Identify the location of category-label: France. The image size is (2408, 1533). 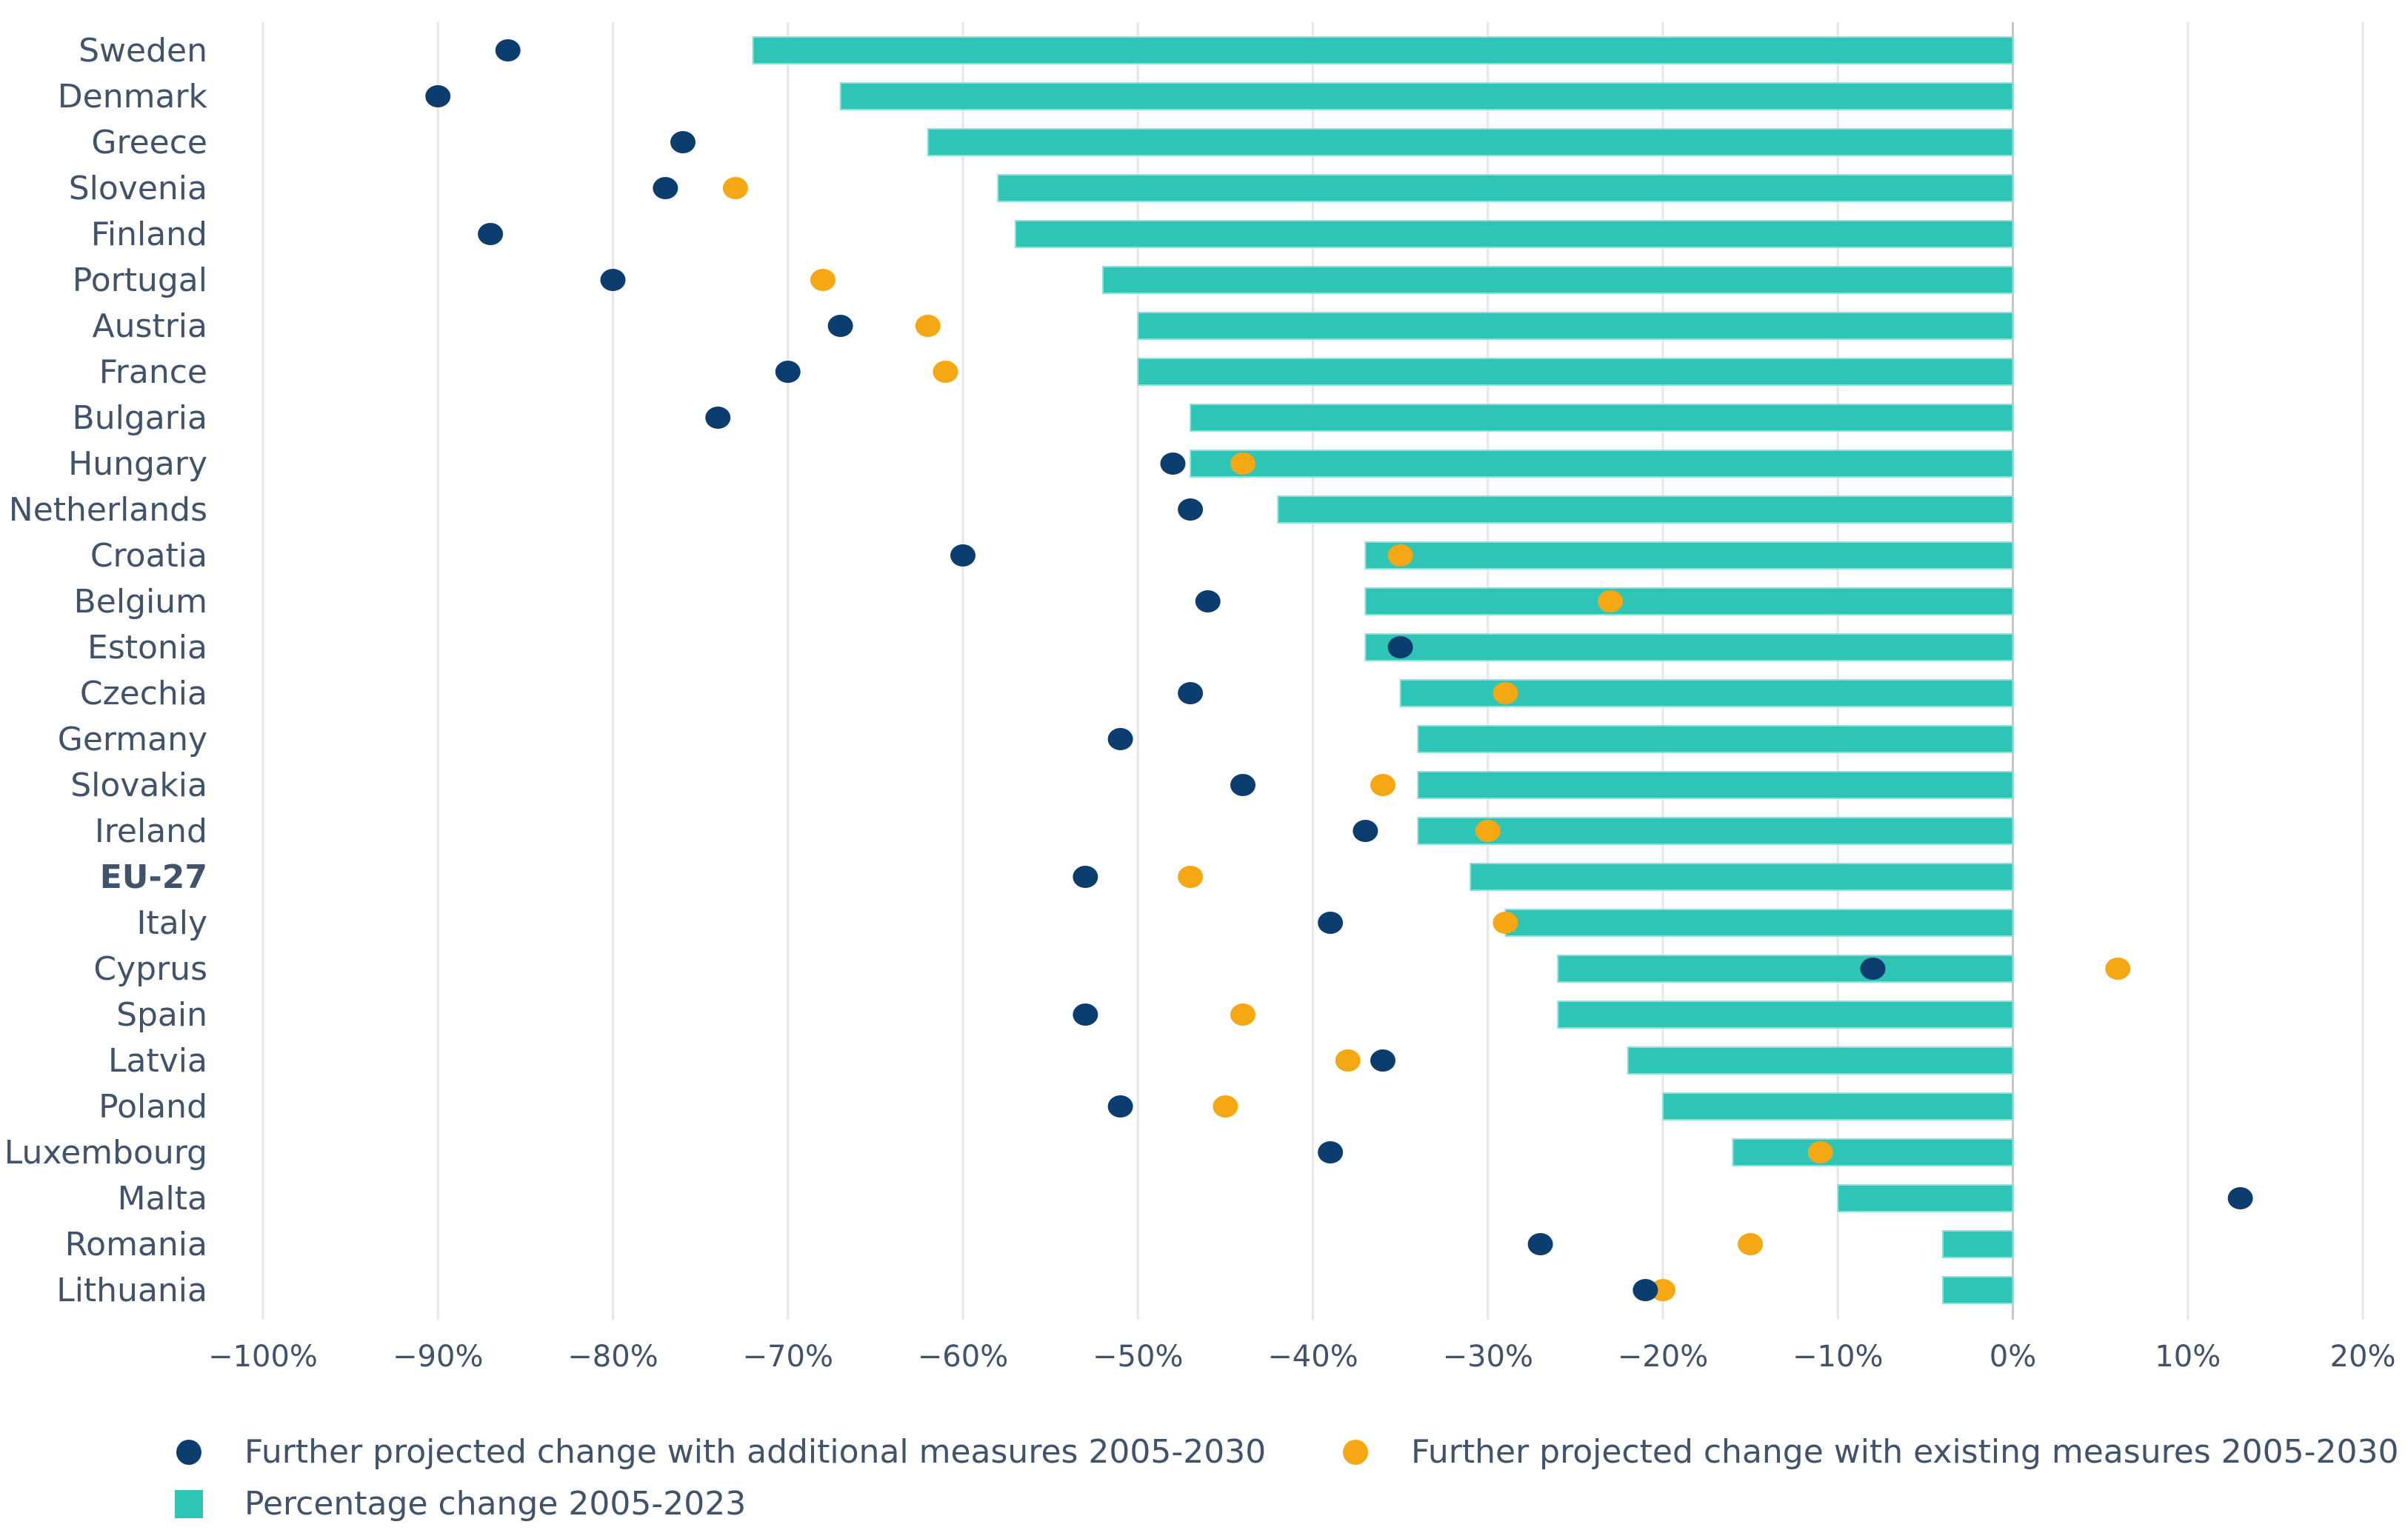
(153, 372).